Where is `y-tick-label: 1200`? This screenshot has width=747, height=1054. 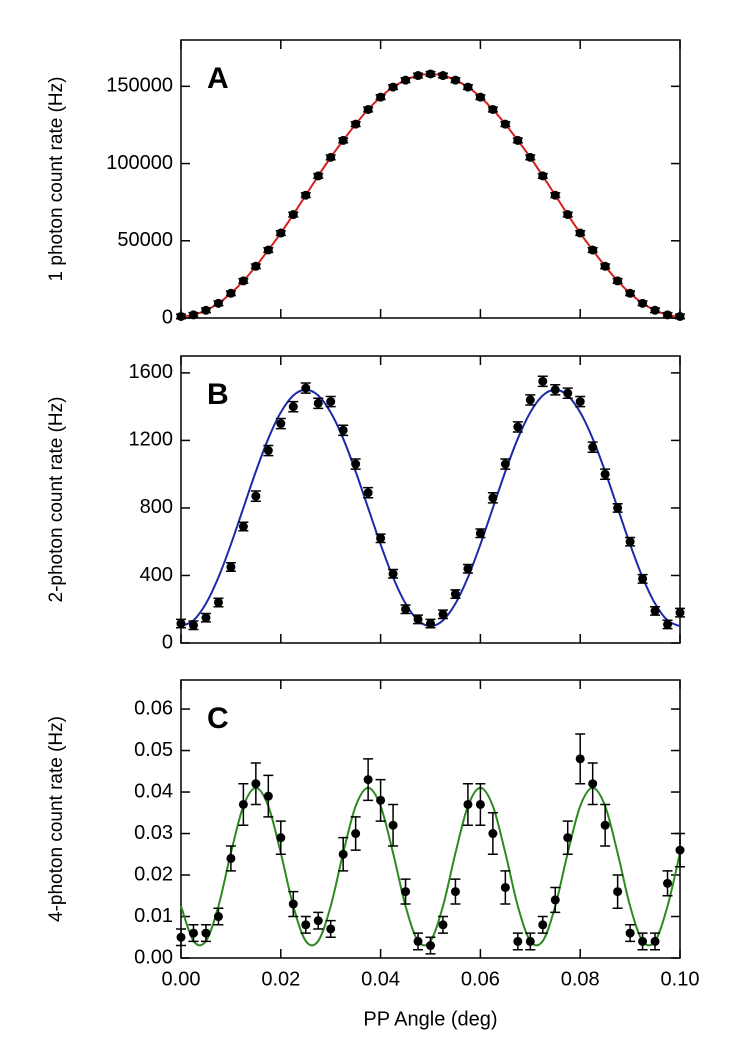 y-tick-label: 1200 is located at coordinates (151, 440).